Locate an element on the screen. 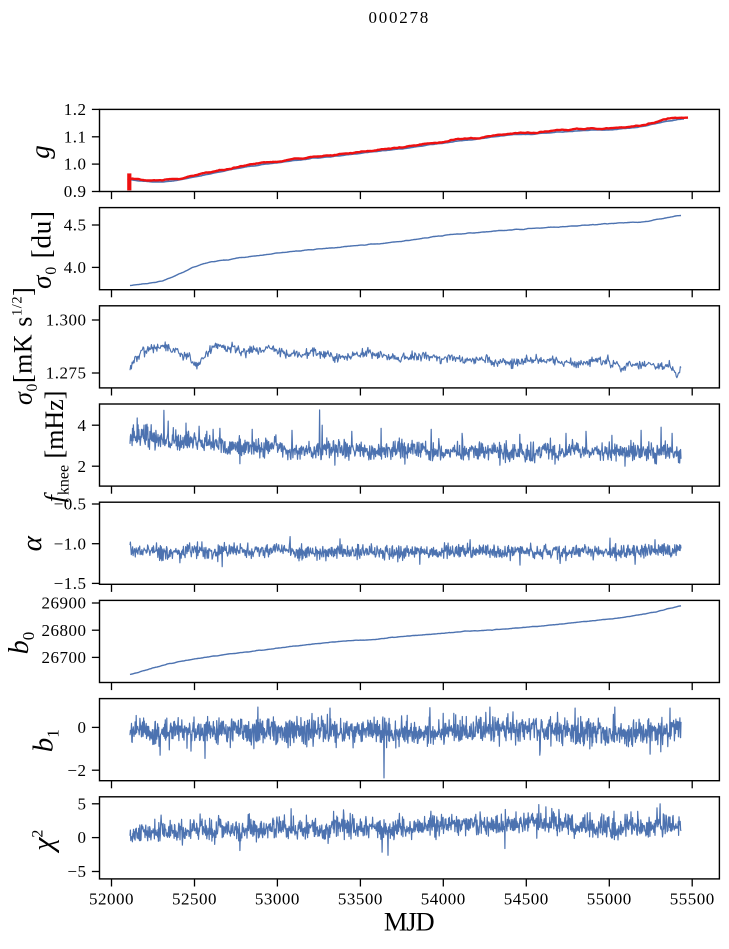 The image size is (729, 949). svg-text: 4.5 is located at coordinates (75, 225).